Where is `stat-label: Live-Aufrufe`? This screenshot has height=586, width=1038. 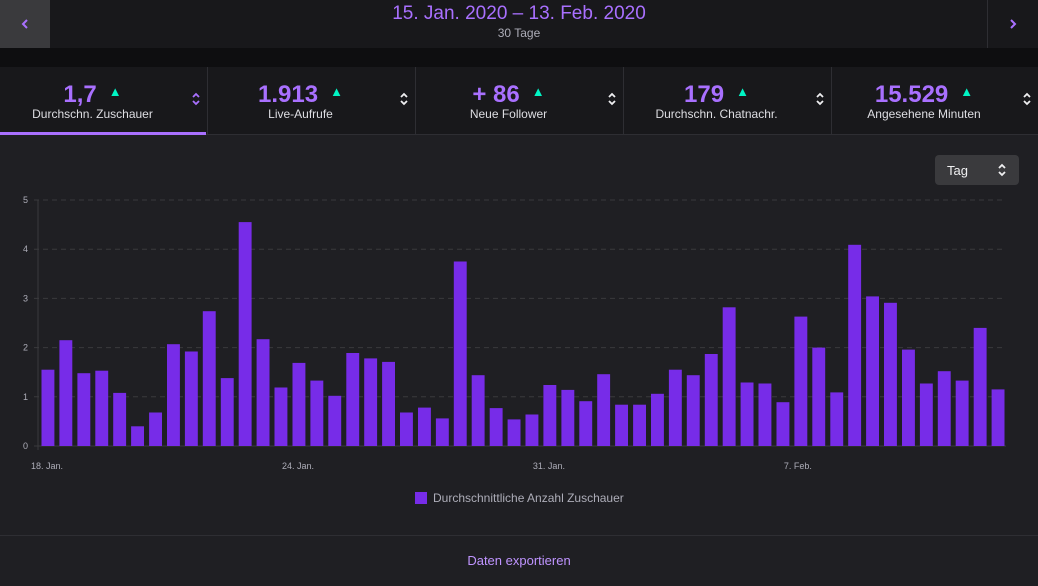 stat-label: Live-Aufrufe is located at coordinates (300, 114).